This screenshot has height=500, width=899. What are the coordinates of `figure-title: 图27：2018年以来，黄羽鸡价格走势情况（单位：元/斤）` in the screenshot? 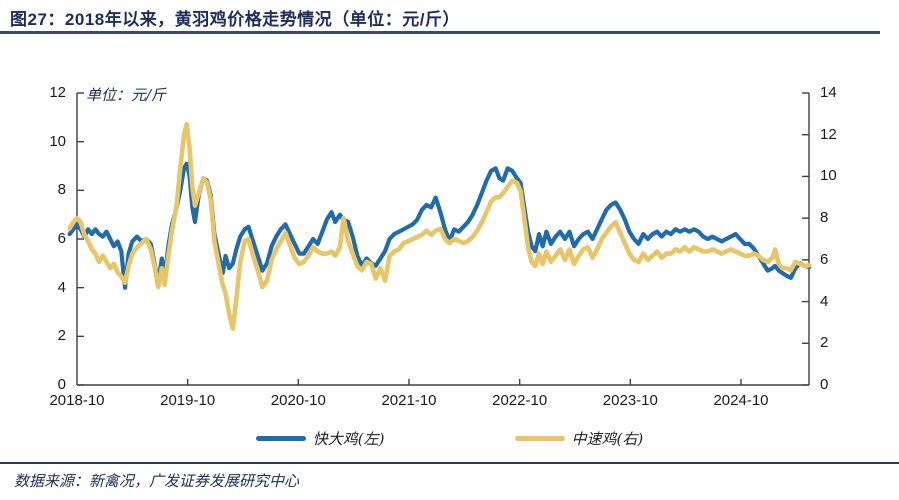 It's located at (235, 19).